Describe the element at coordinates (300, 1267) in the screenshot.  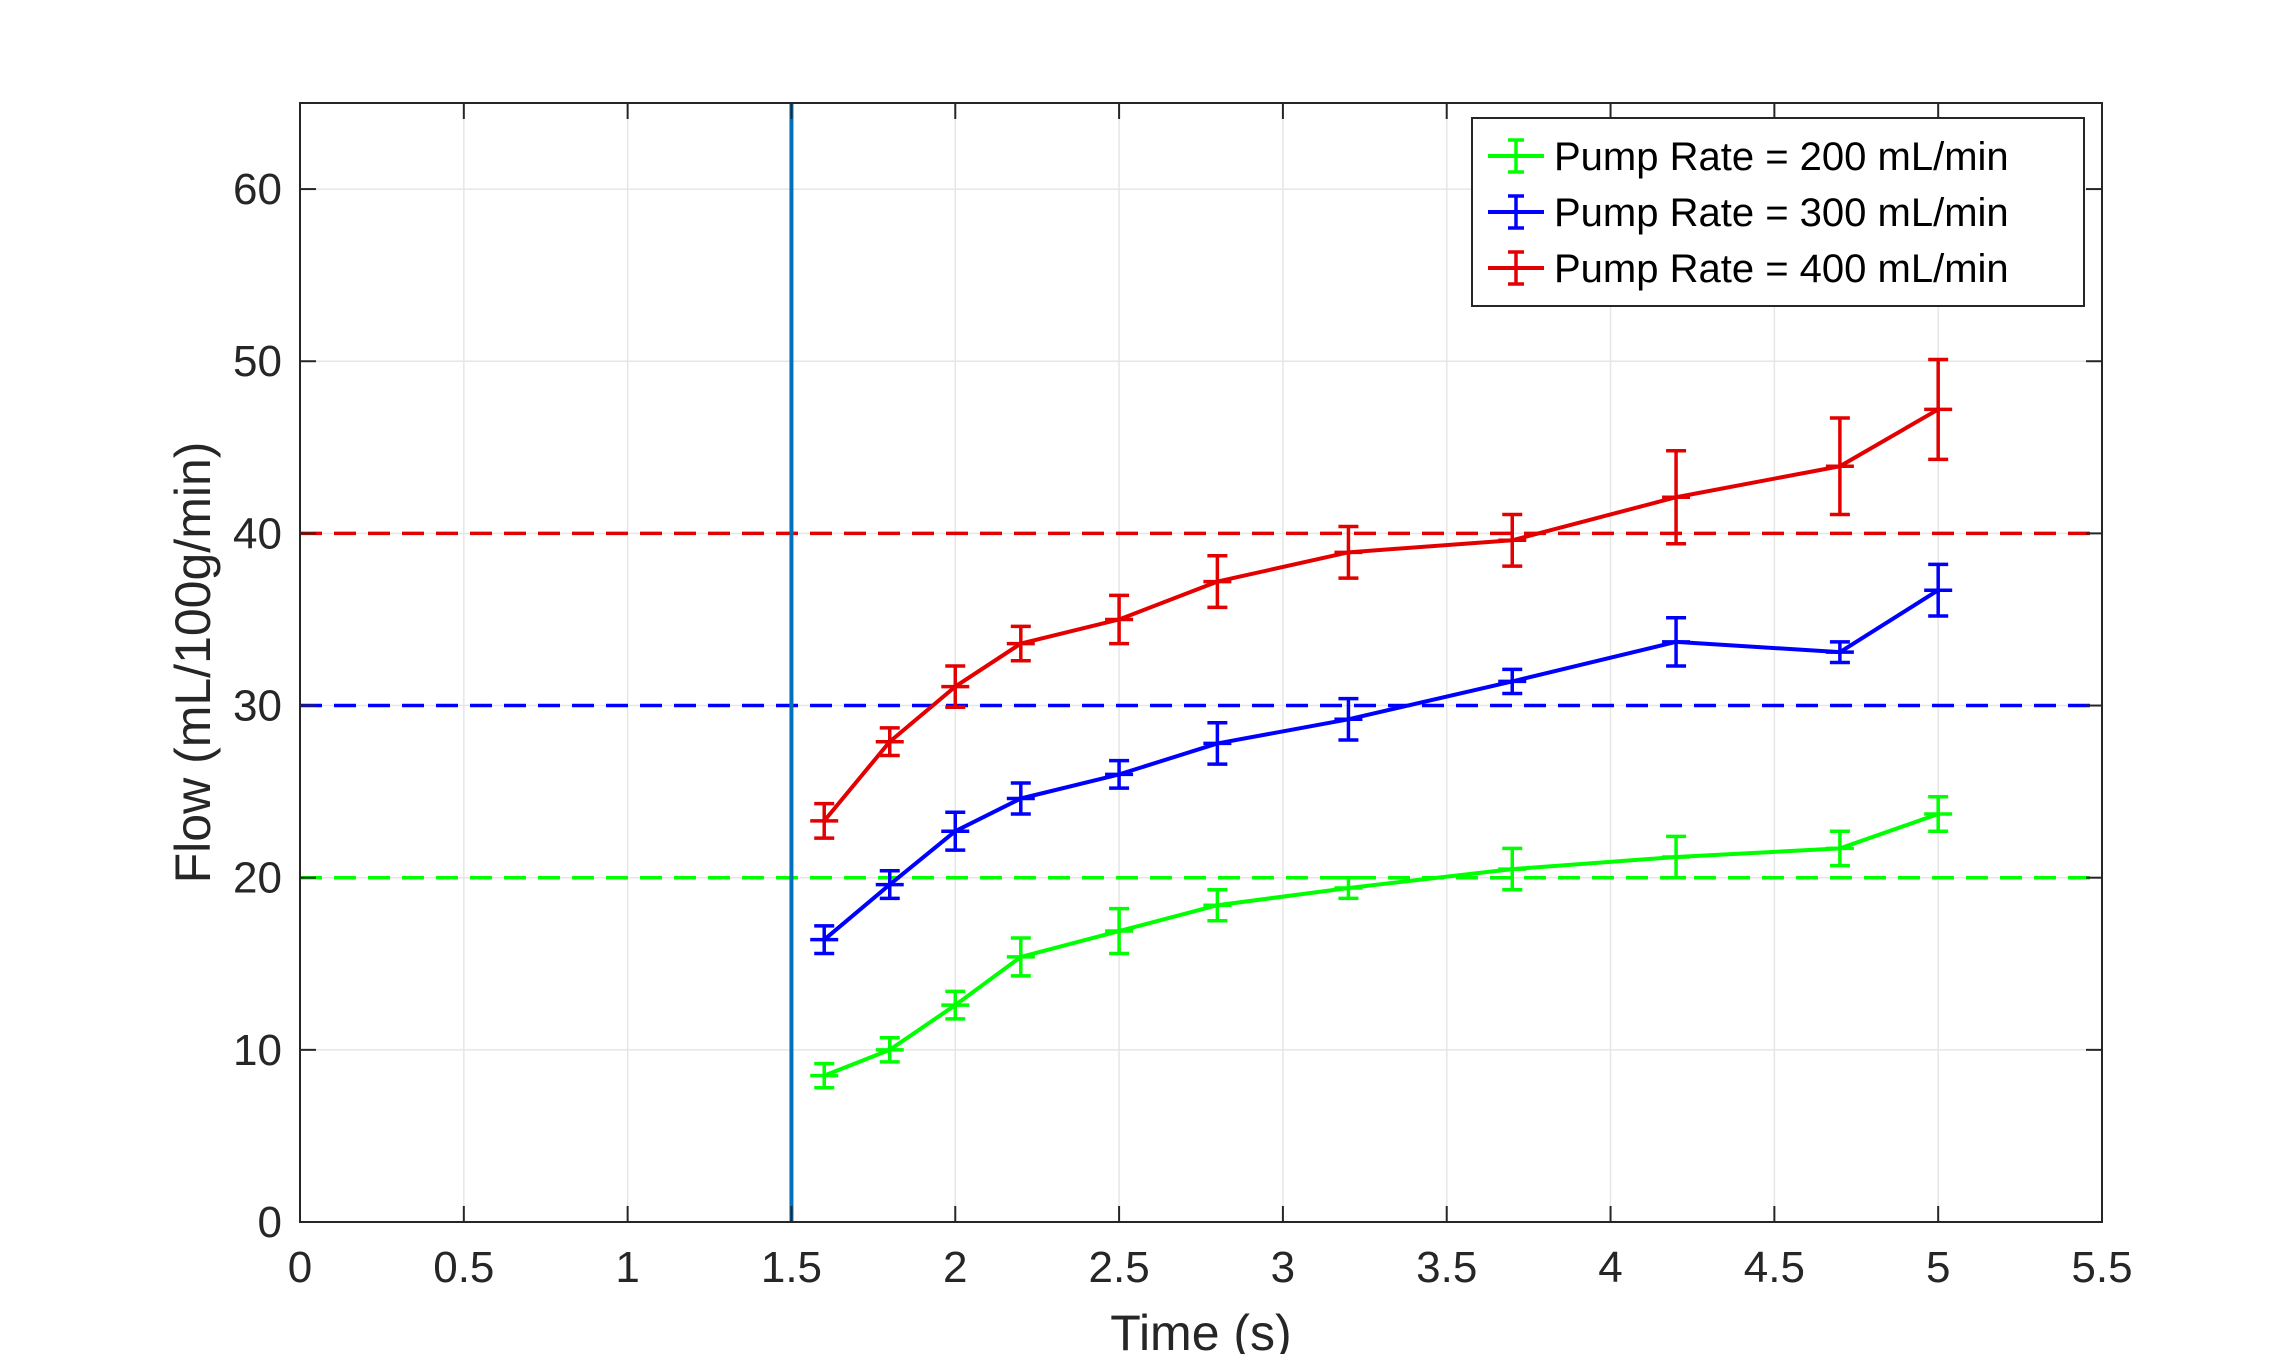
I see `x-tick-label: 0` at that location.